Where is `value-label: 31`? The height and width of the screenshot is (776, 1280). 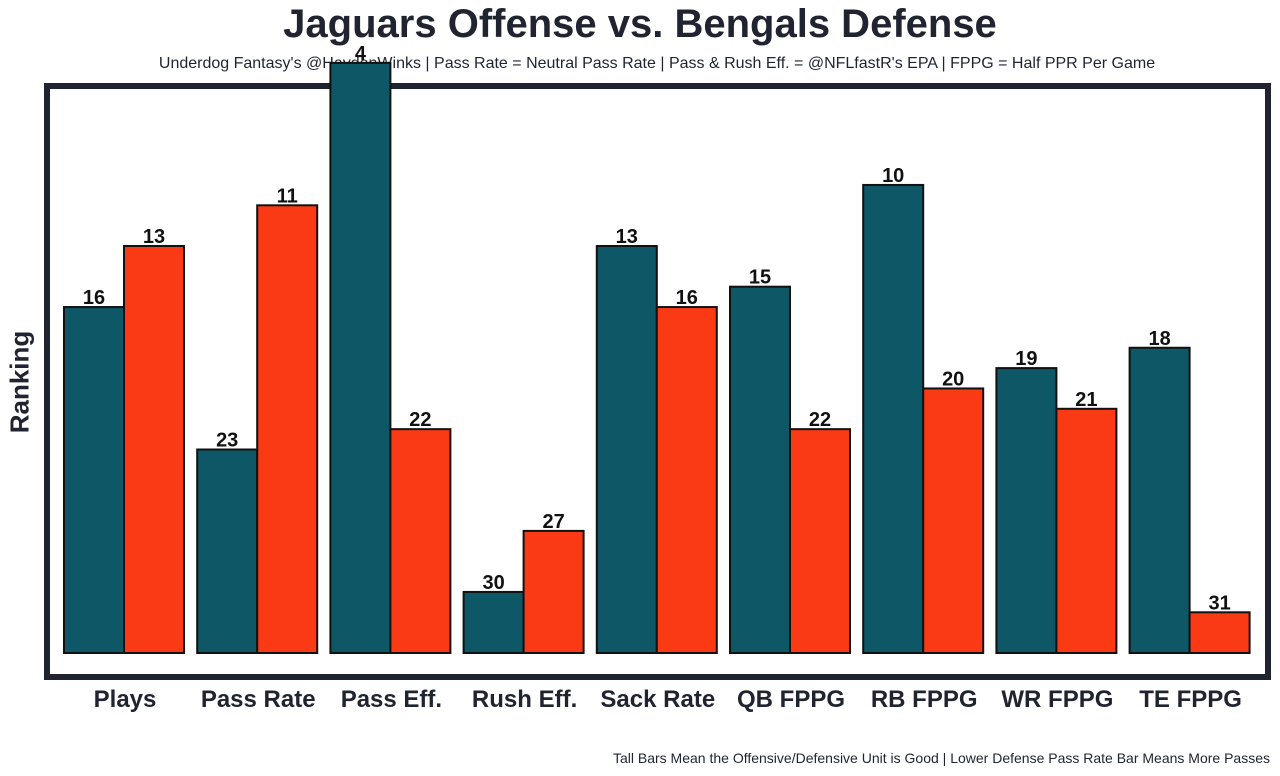
value-label: 31 is located at coordinates (1219, 603).